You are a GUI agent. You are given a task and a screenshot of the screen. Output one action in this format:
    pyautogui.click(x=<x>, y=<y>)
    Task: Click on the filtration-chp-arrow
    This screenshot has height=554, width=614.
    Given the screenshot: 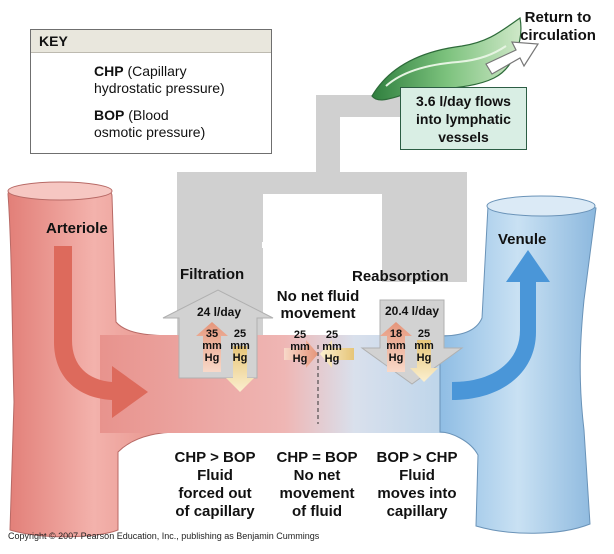 What is the action you would take?
    pyautogui.click(x=212, y=347)
    